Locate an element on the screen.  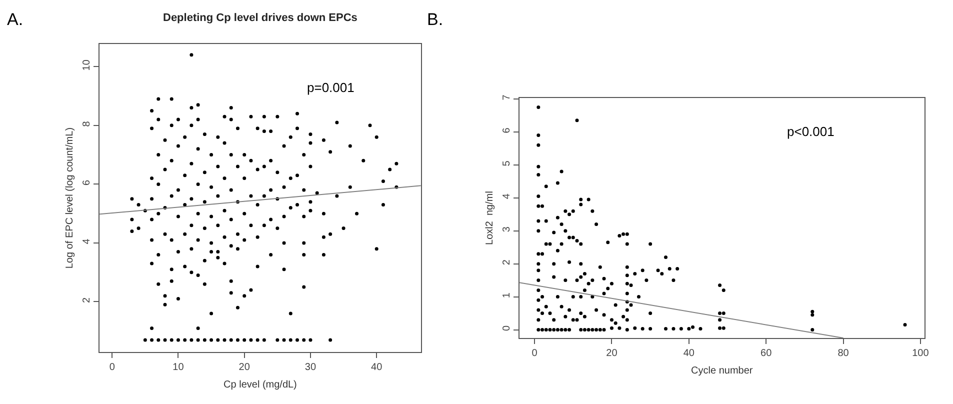
x-axis-title: Cp level (mg/dL) is located at coordinates (260, 385).